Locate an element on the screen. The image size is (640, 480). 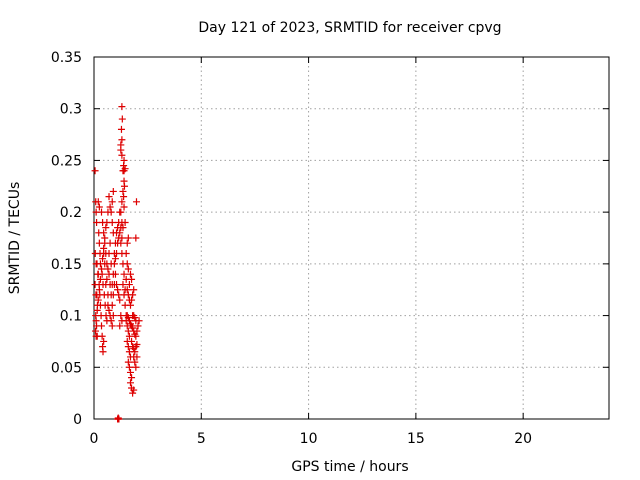
x-axis-label: GPS time / hours is located at coordinates (349, 467).